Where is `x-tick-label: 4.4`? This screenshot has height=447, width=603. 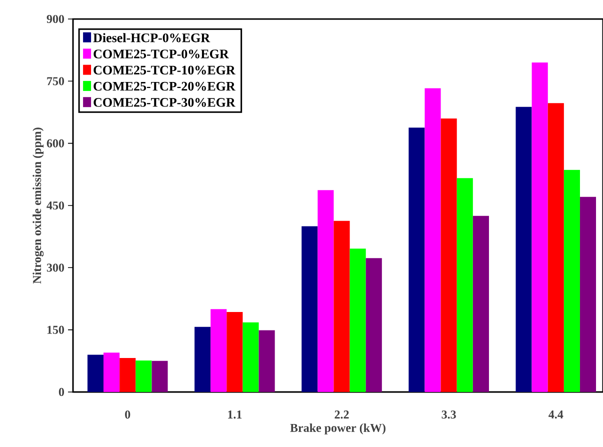 x-tick-label: 4.4 is located at coordinates (556, 414).